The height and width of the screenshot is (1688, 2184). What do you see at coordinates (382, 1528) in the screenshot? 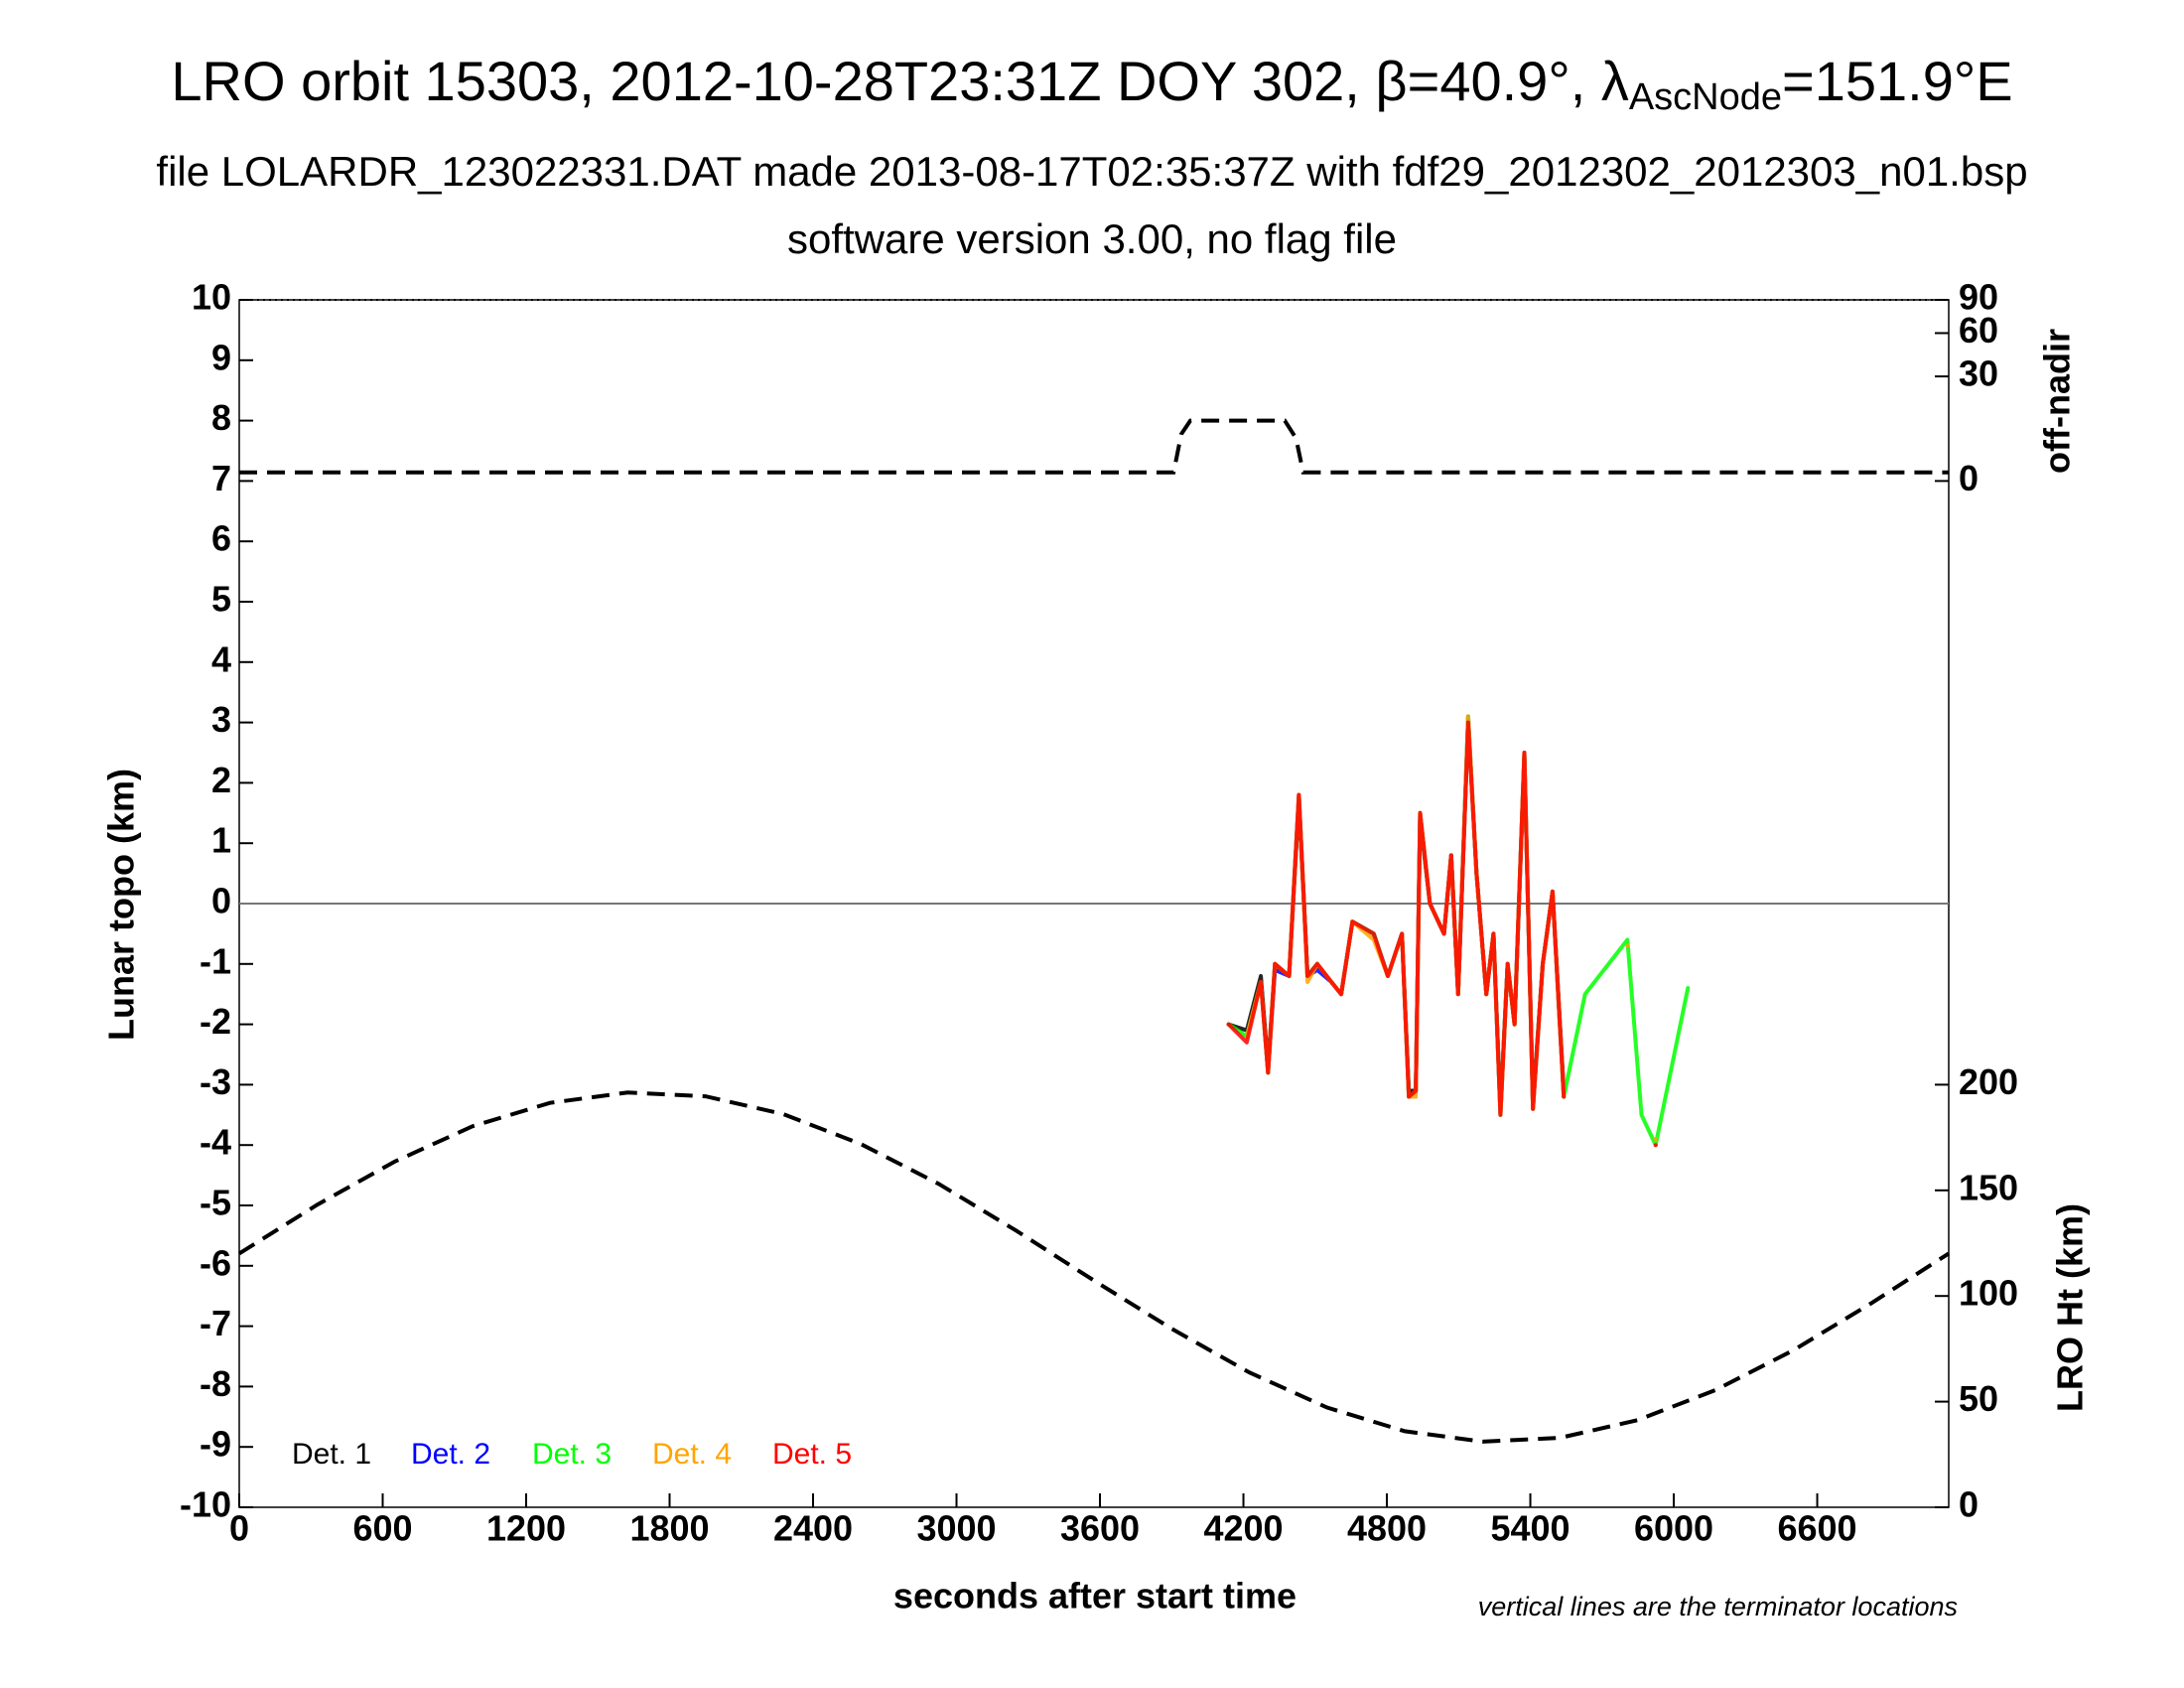
I see `x-tick-label: 600` at bounding box center [382, 1528].